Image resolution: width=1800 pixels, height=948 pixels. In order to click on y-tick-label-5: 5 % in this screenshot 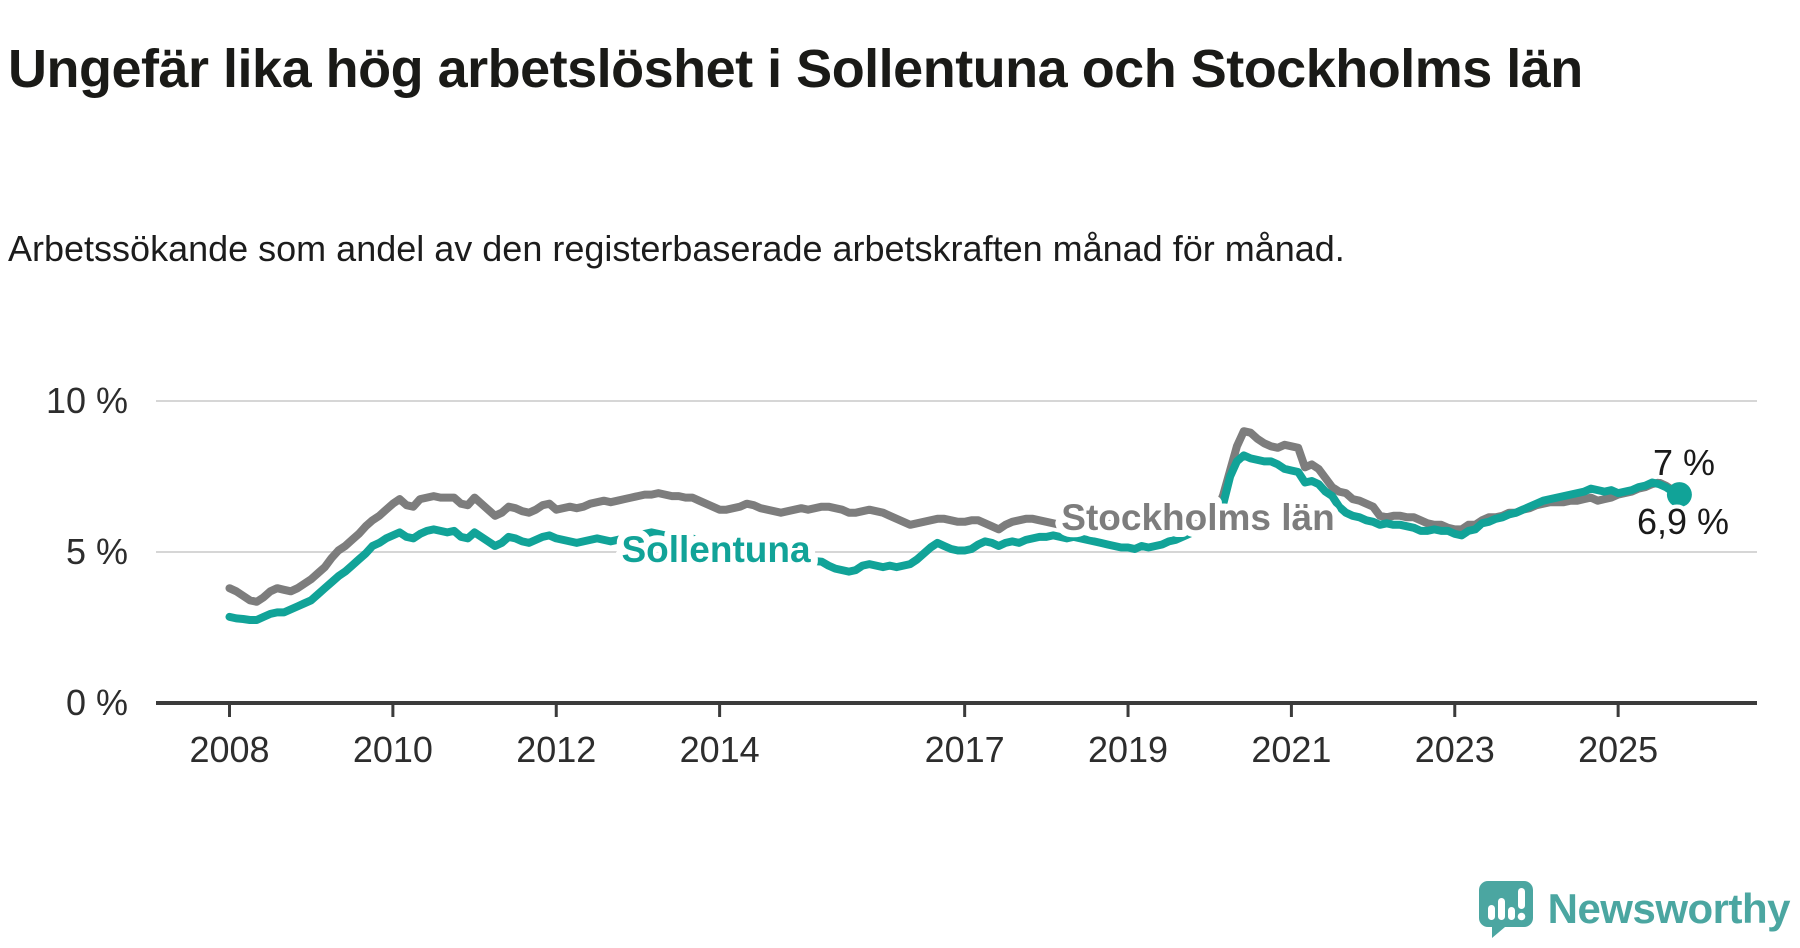, I will do `click(97, 551)`.